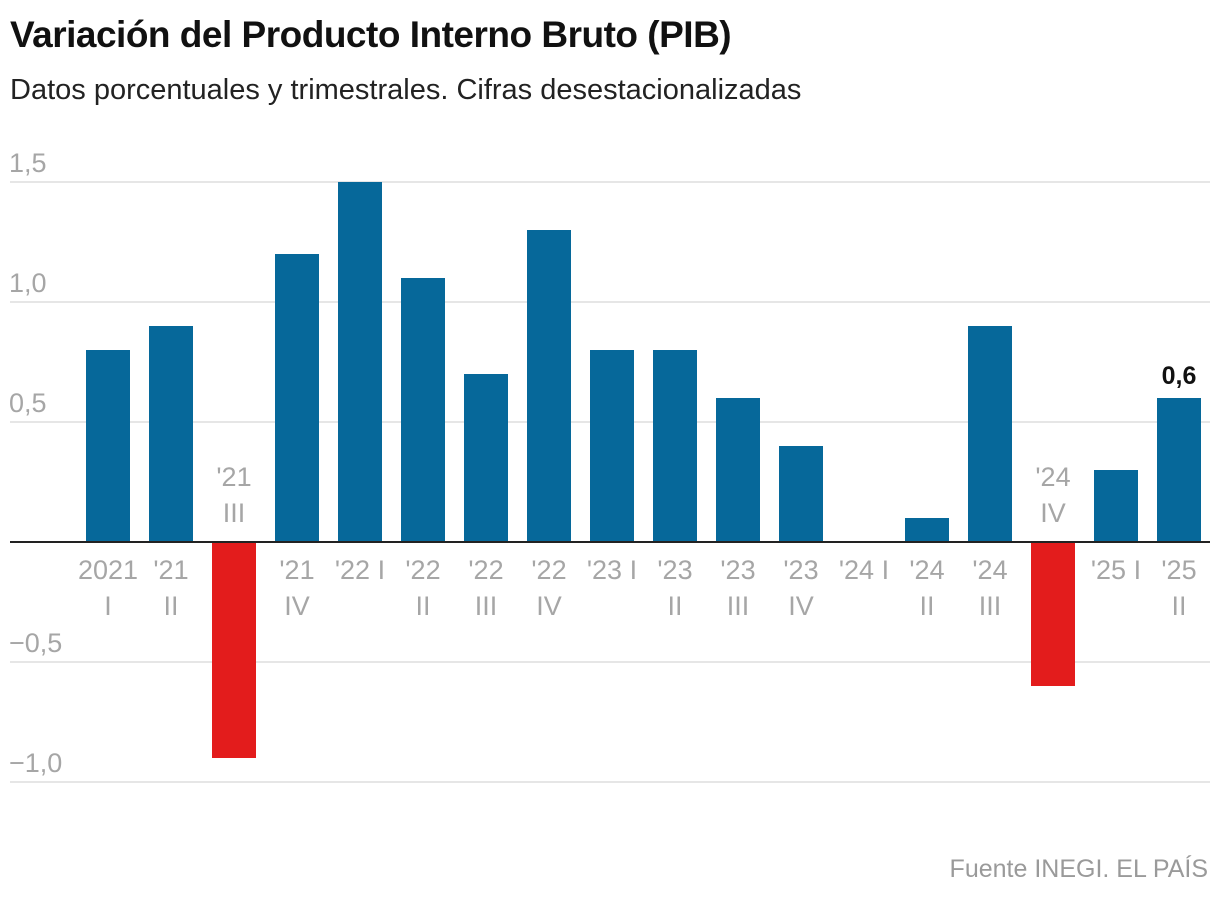 This screenshot has height=902, width=1220. Describe the element at coordinates (28, 283) in the screenshot. I see `y-tick-label: 1,0` at that location.